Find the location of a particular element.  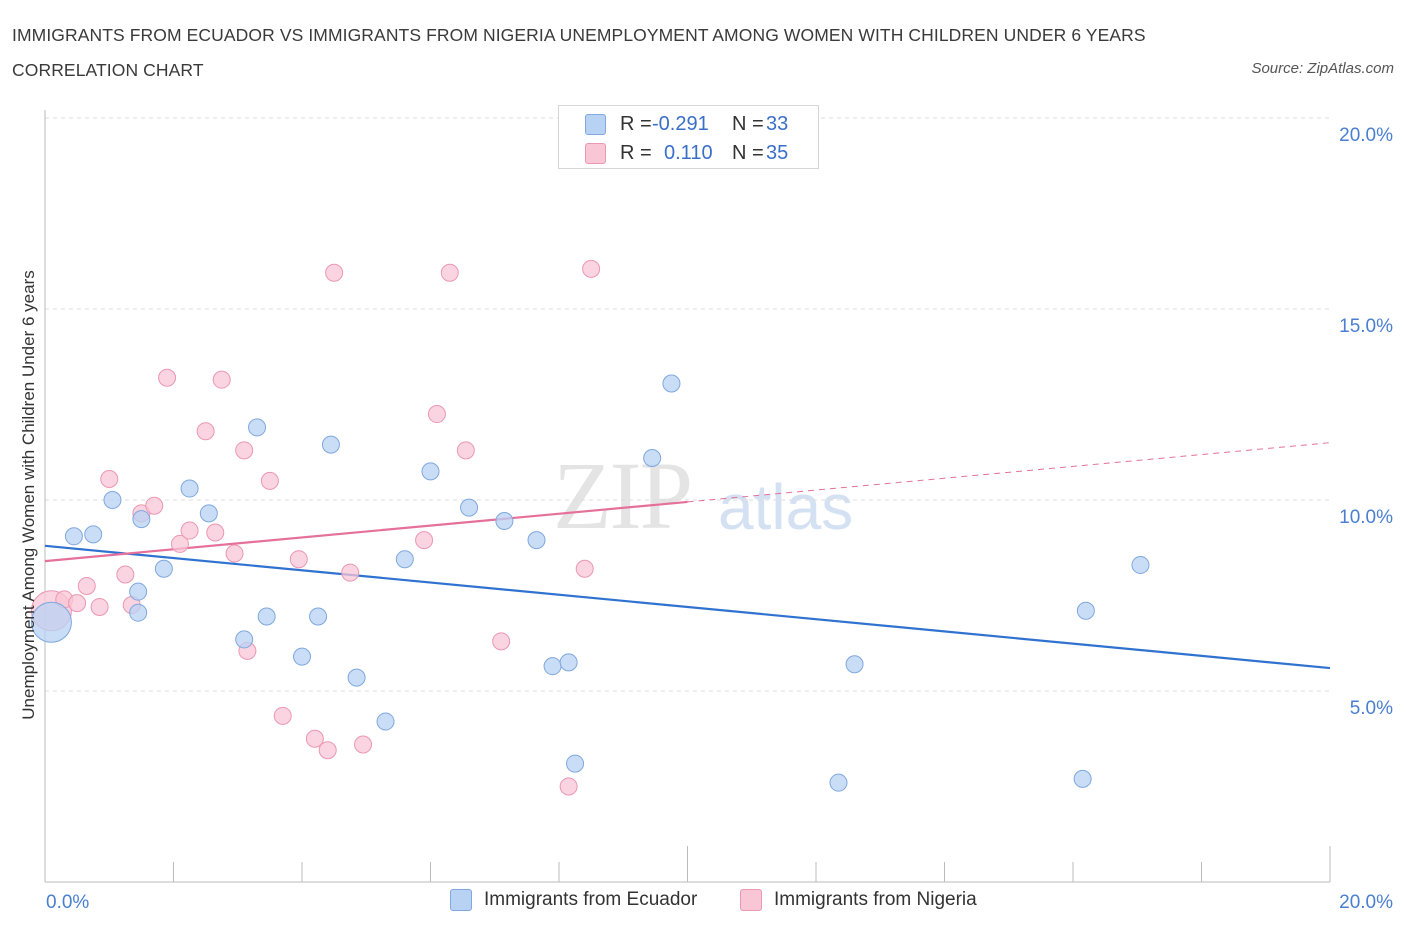

y-tick-label: 5.0% is located at coordinates (1371, 708).